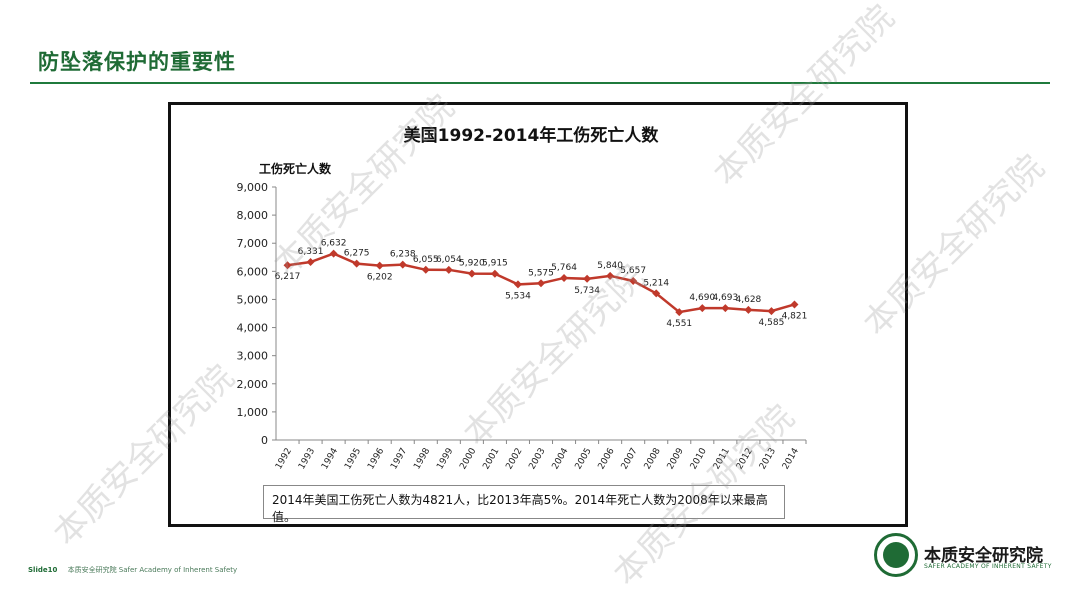 Image resolution: width=1080 pixels, height=607 pixels. Describe the element at coordinates (253, 187) in the screenshot. I see `y-tick-label: 9,000` at that location.